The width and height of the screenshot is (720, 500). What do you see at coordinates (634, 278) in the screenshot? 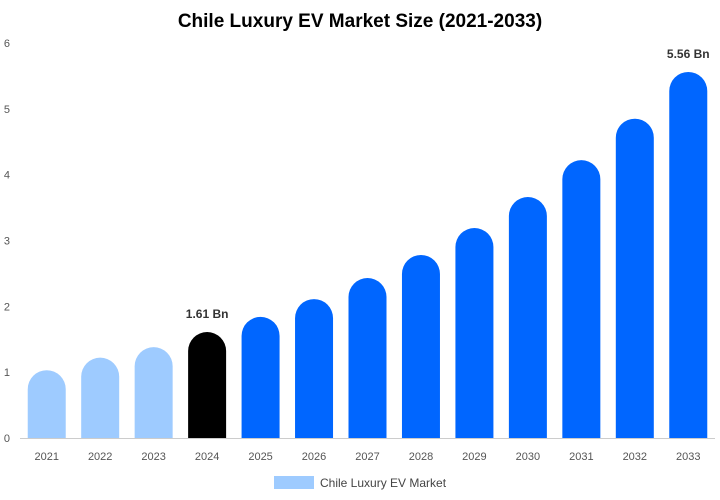
I see `bar-2032` at bounding box center [634, 278].